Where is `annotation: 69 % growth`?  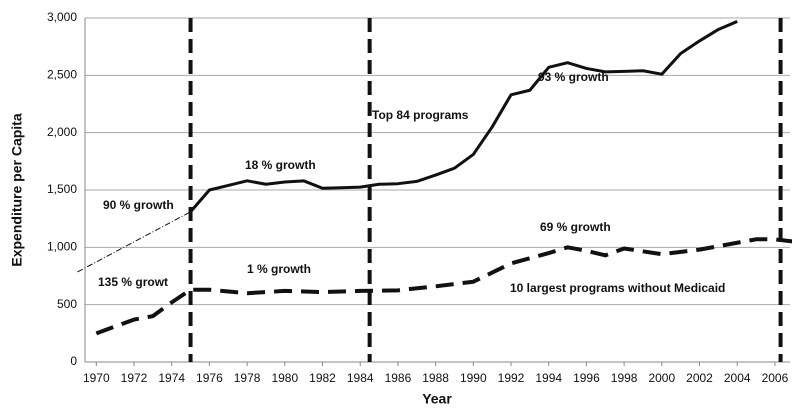
annotation: 69 % growth is located at coordinates (575, 227).